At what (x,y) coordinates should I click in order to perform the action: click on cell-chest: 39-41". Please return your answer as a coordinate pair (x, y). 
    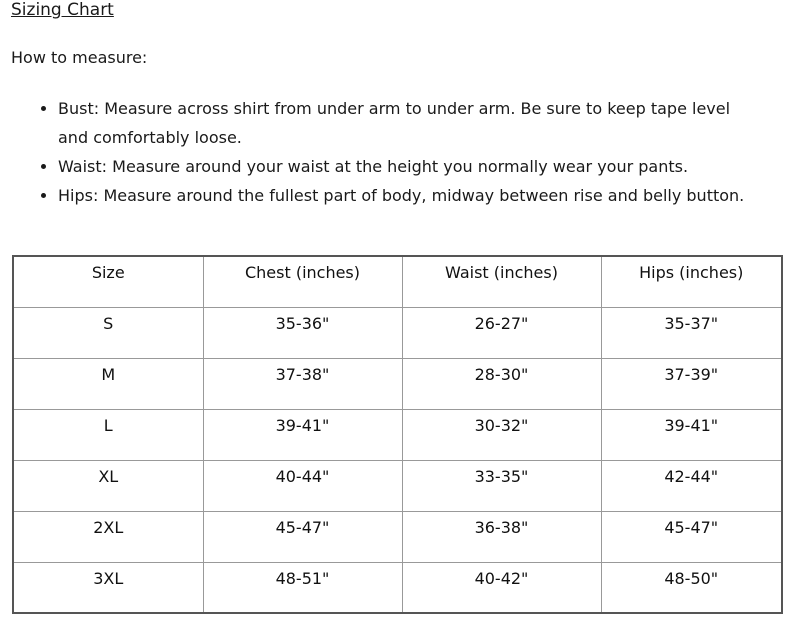
    Looking at the image, I should click on (302, 434).